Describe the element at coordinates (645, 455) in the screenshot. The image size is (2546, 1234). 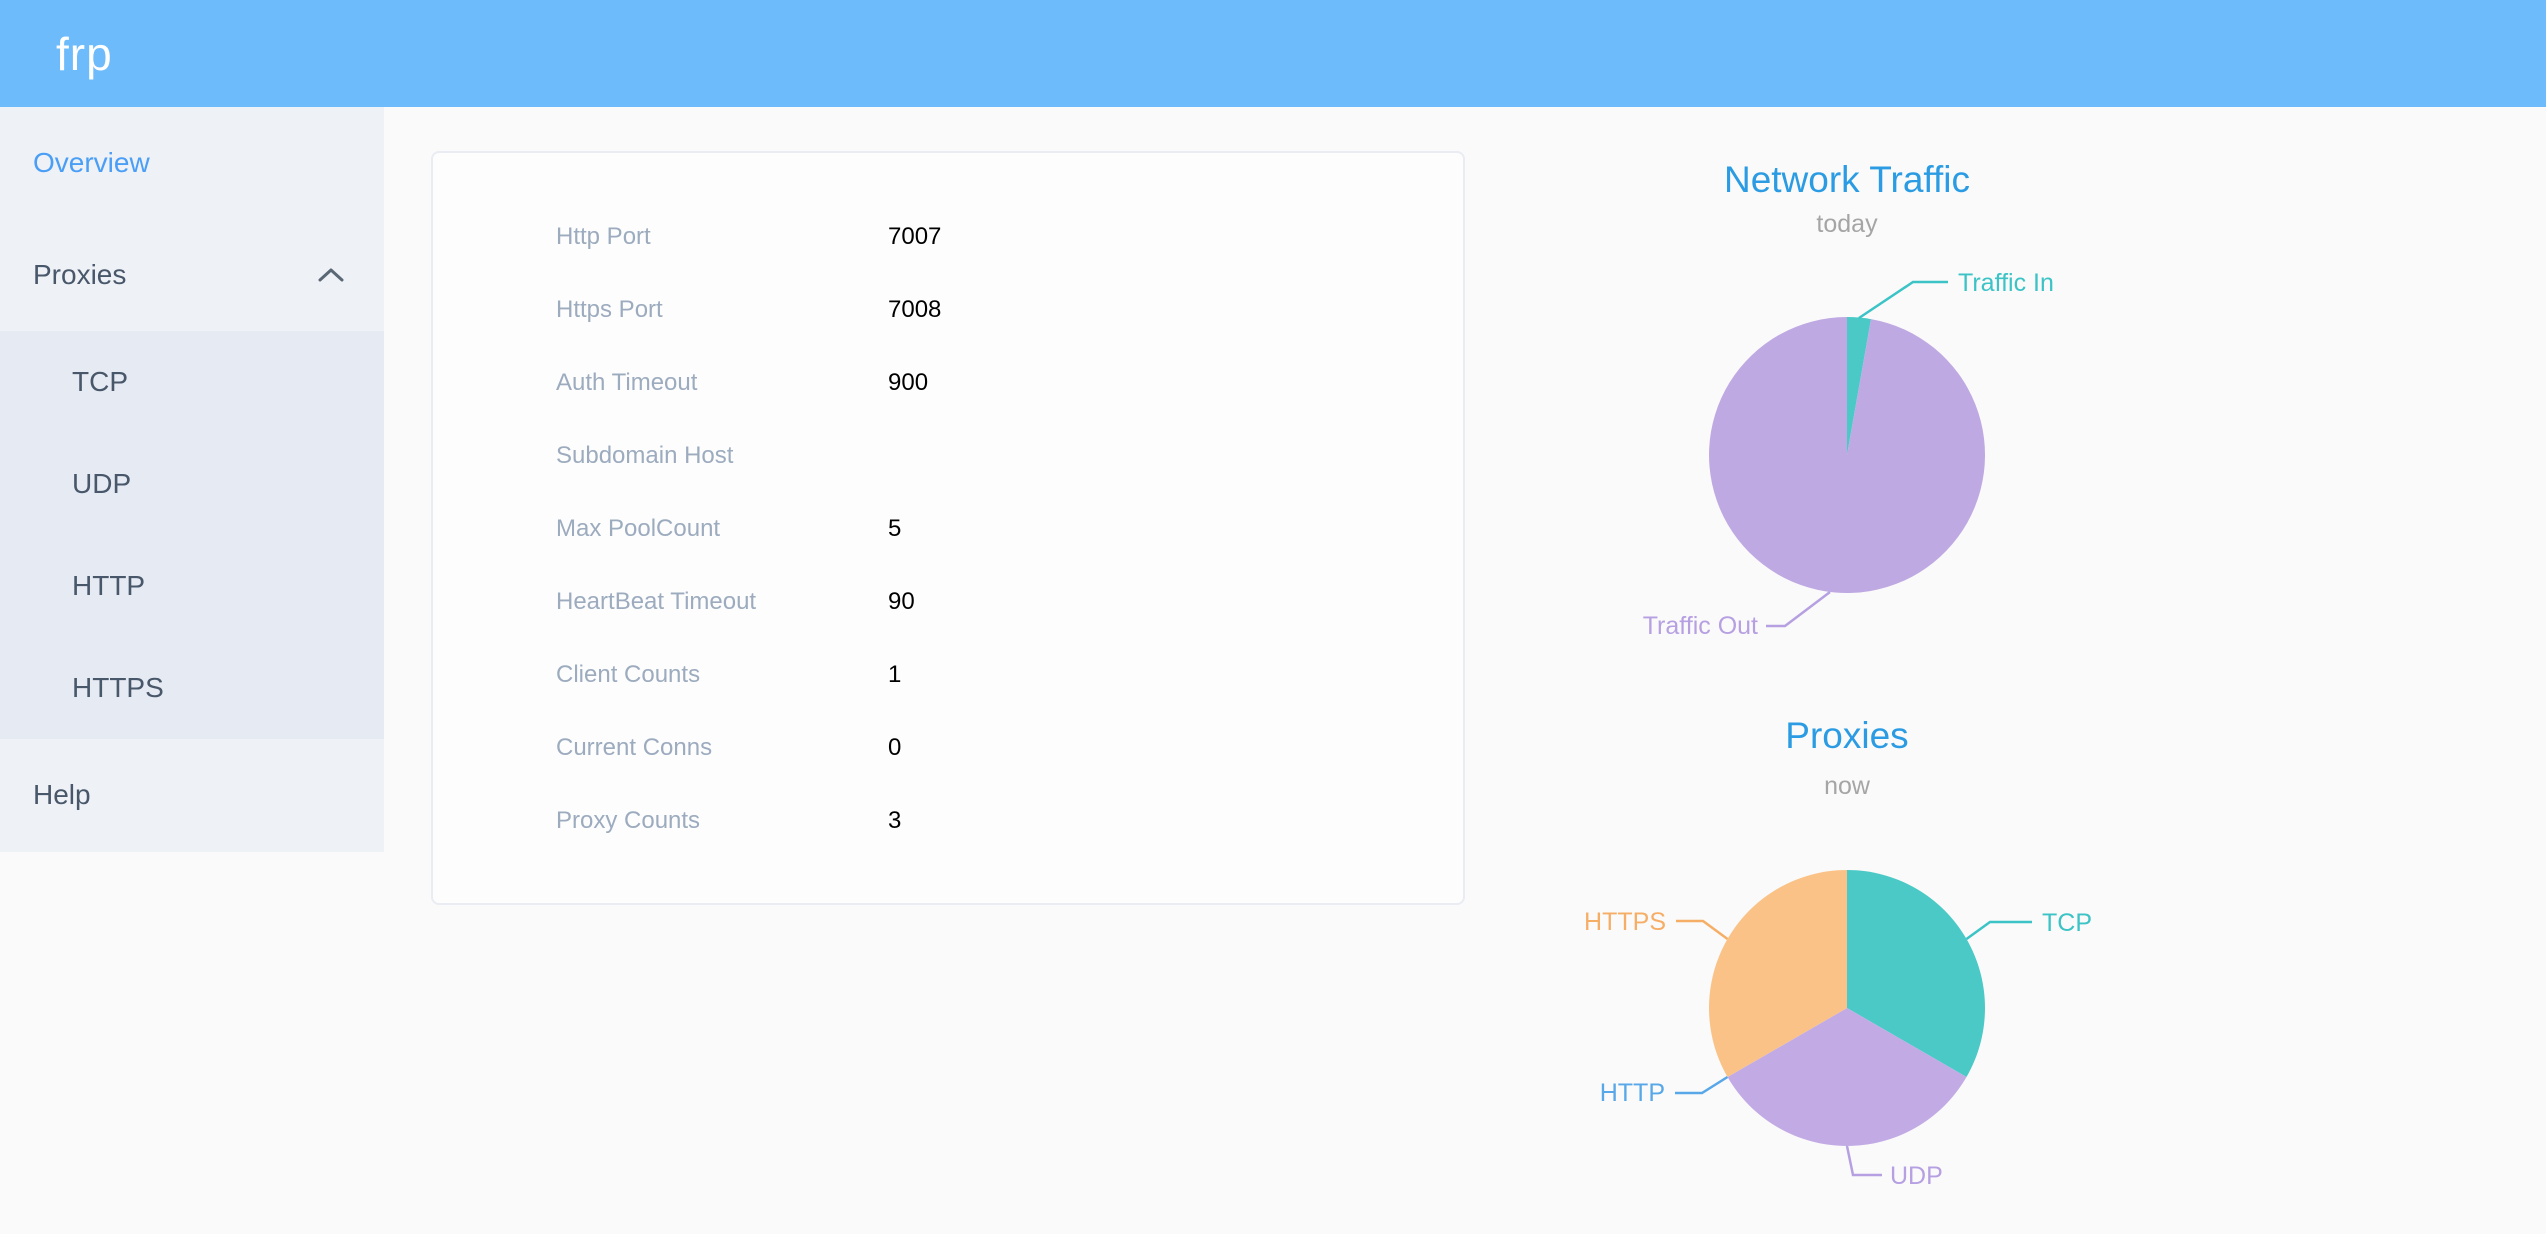
I see `config-label-subdomain-host: Subdomain Host` at that location.